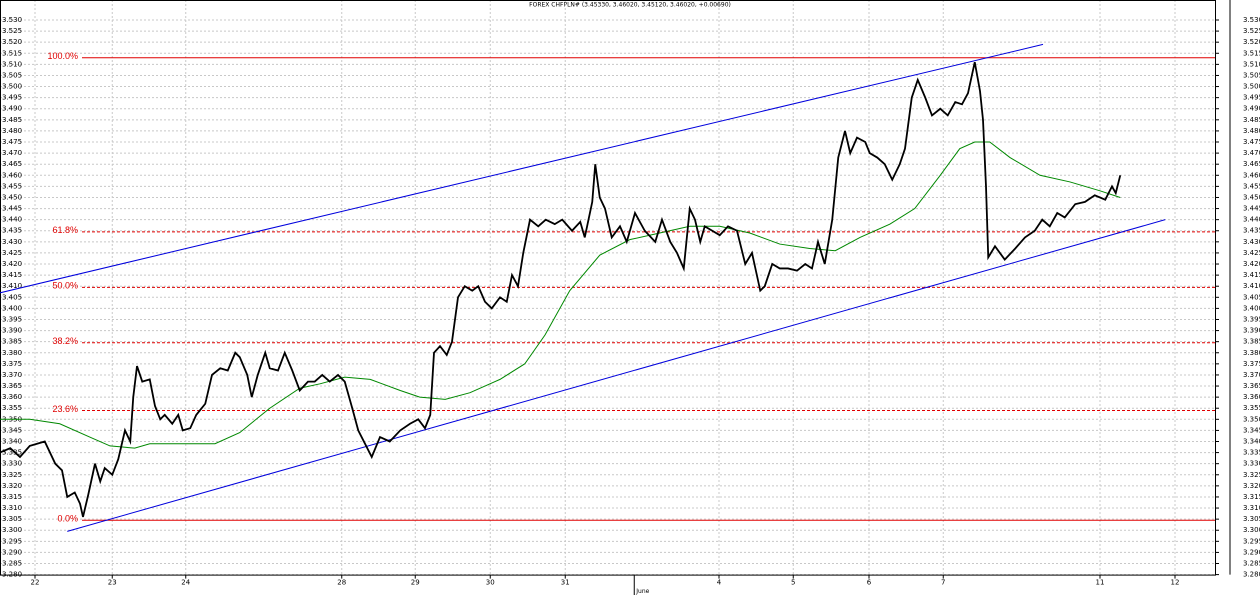 The height and width of the screenshot is (595, 1260). I want to click on y-tick-label: 3.310, so click(12, 508).